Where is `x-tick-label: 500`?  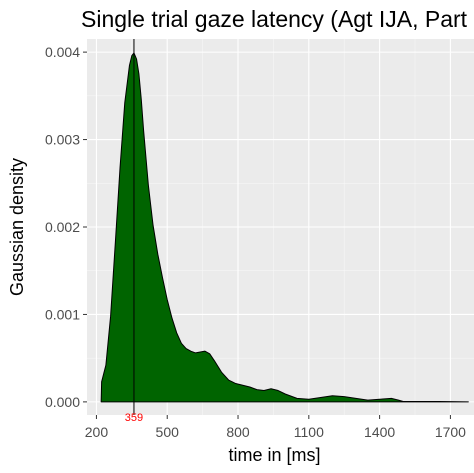
x-tick-label: 500 is located at coordinates (168, 432).